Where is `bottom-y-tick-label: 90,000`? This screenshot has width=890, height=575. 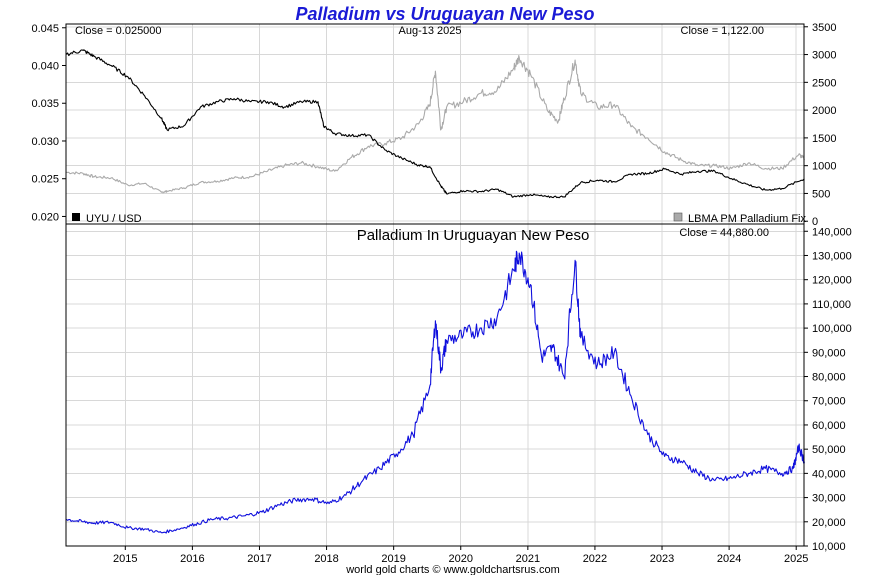
bottom-y-tick-label: 90,000 is located at coordinates (829, 353).